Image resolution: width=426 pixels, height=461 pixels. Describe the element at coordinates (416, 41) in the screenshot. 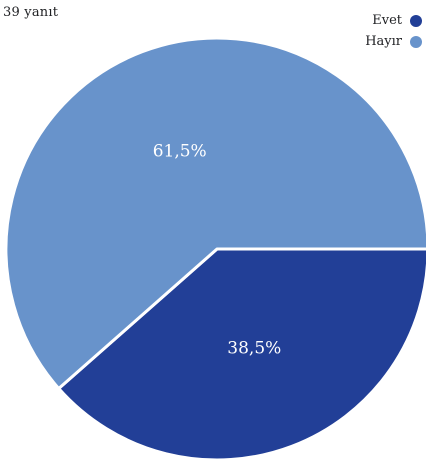

I see `legend-swatch-hayir` at that location.